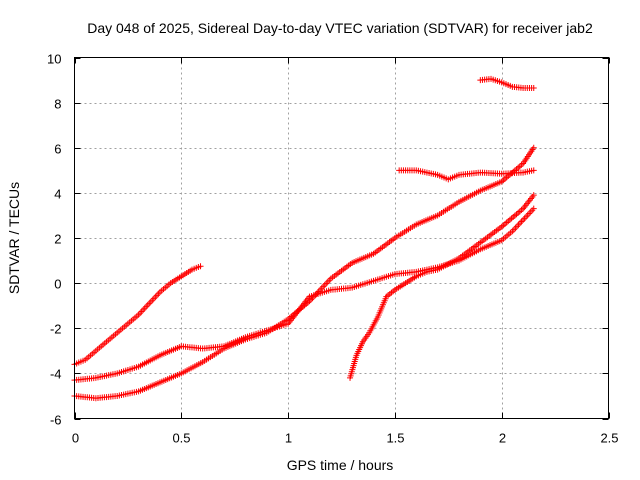 The image size is (640, 480). Describe the element at coordinates (54, 59) in the screenshot. I see `y-tick-label: 10` at that location.